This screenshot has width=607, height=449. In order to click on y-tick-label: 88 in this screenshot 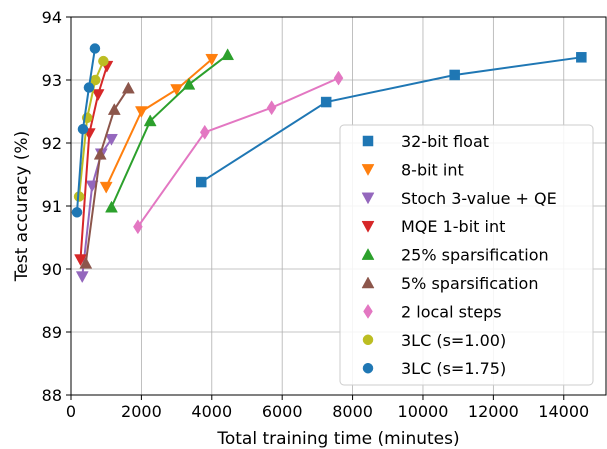, I will do `click(52, 395)`.